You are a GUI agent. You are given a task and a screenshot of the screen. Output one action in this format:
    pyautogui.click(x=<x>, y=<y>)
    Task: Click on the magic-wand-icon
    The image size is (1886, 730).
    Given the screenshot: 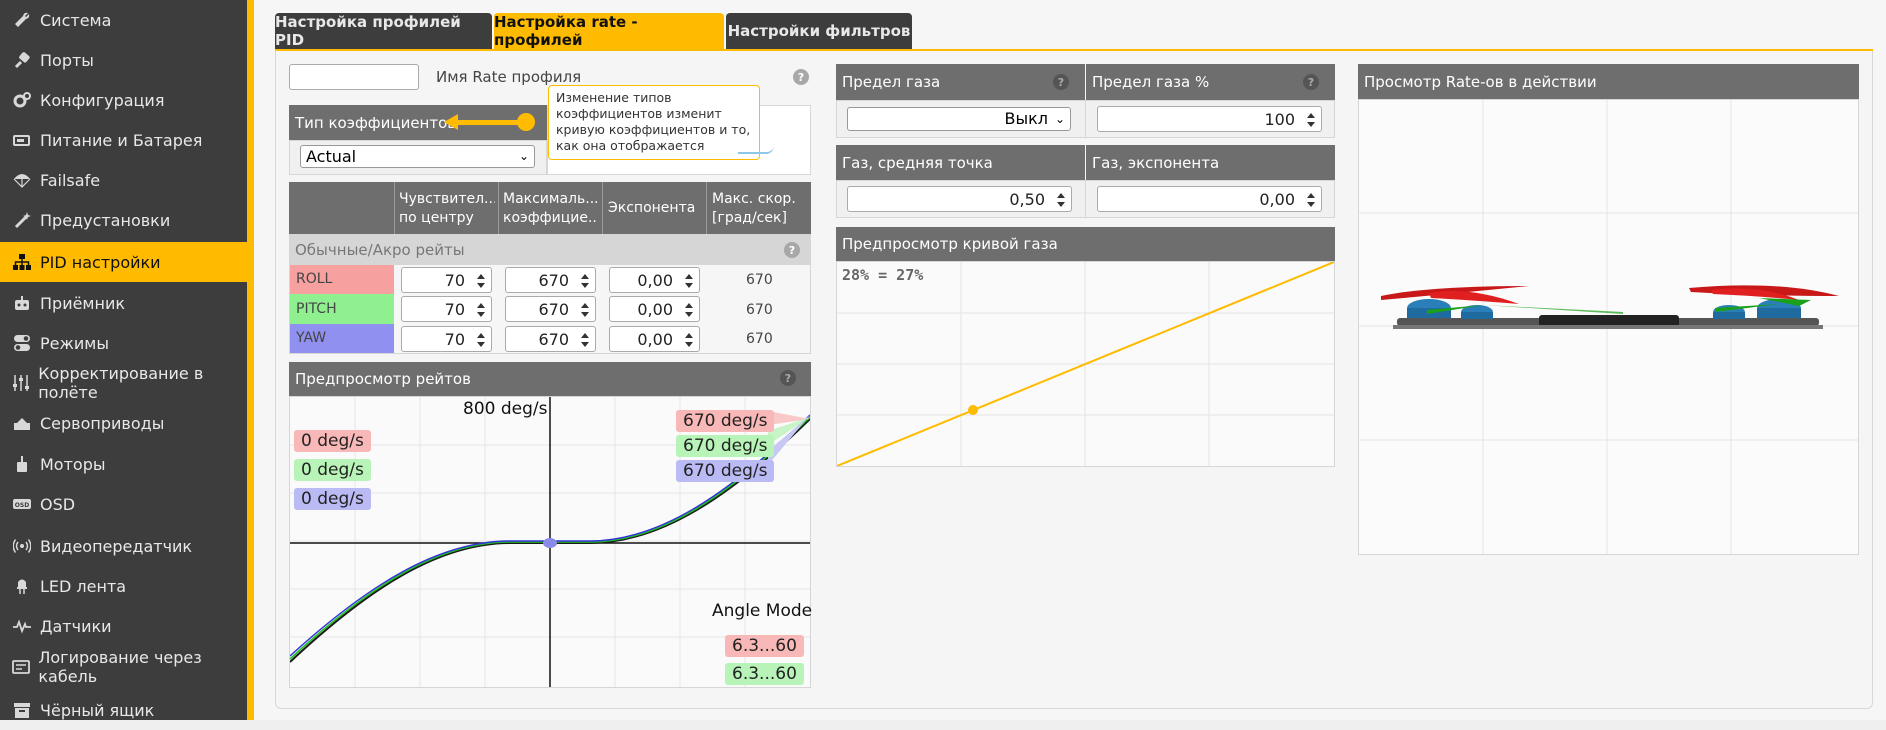 What is the action you would take?
    pyautogui.click(x=22, y=220)
    